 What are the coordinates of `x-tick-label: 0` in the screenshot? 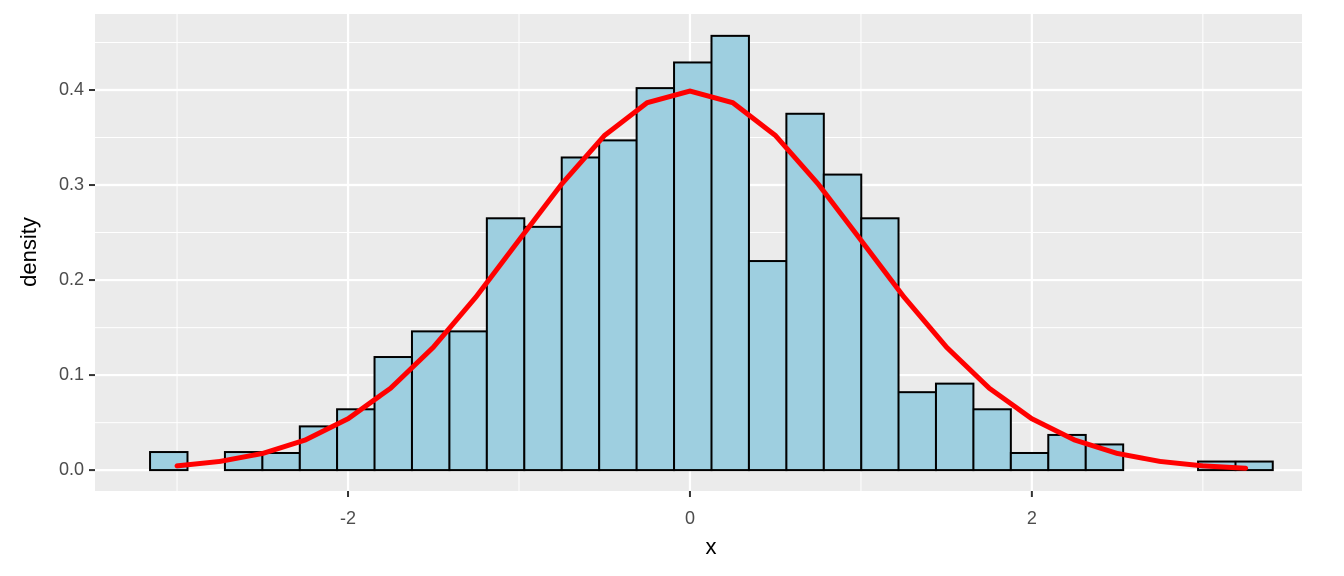 It's located at (690, 518).